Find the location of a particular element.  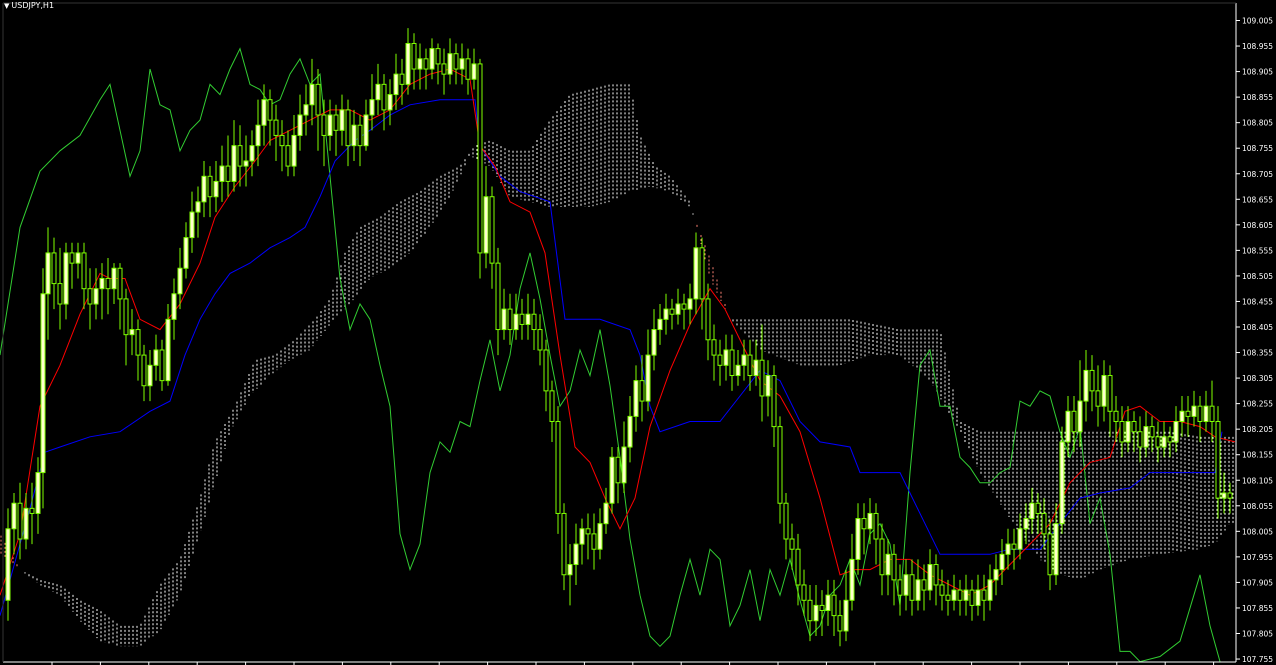

dropdown-triangle-icon: ▼ is located at coordinates (7, 6).